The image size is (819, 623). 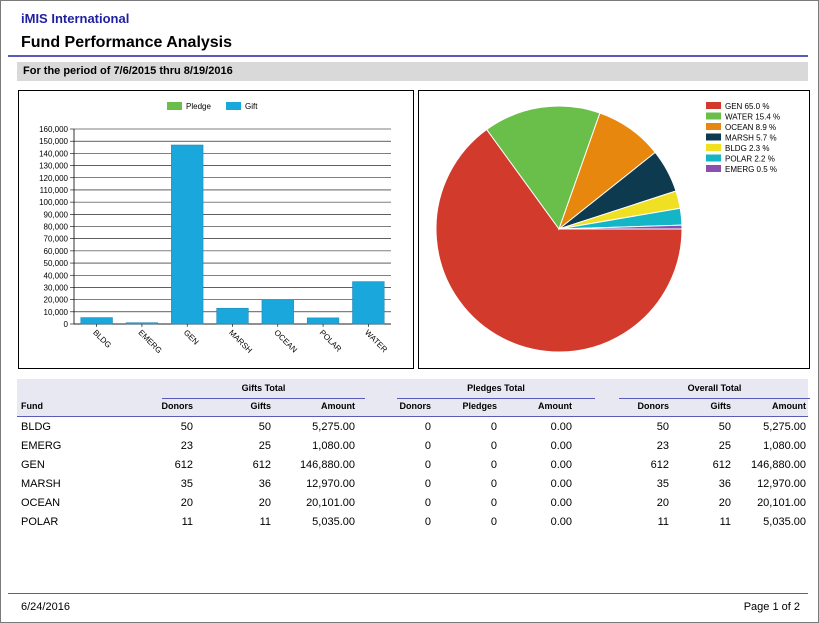 I want to click on y-tick-label: 20,000, so click(x=56, y=300).